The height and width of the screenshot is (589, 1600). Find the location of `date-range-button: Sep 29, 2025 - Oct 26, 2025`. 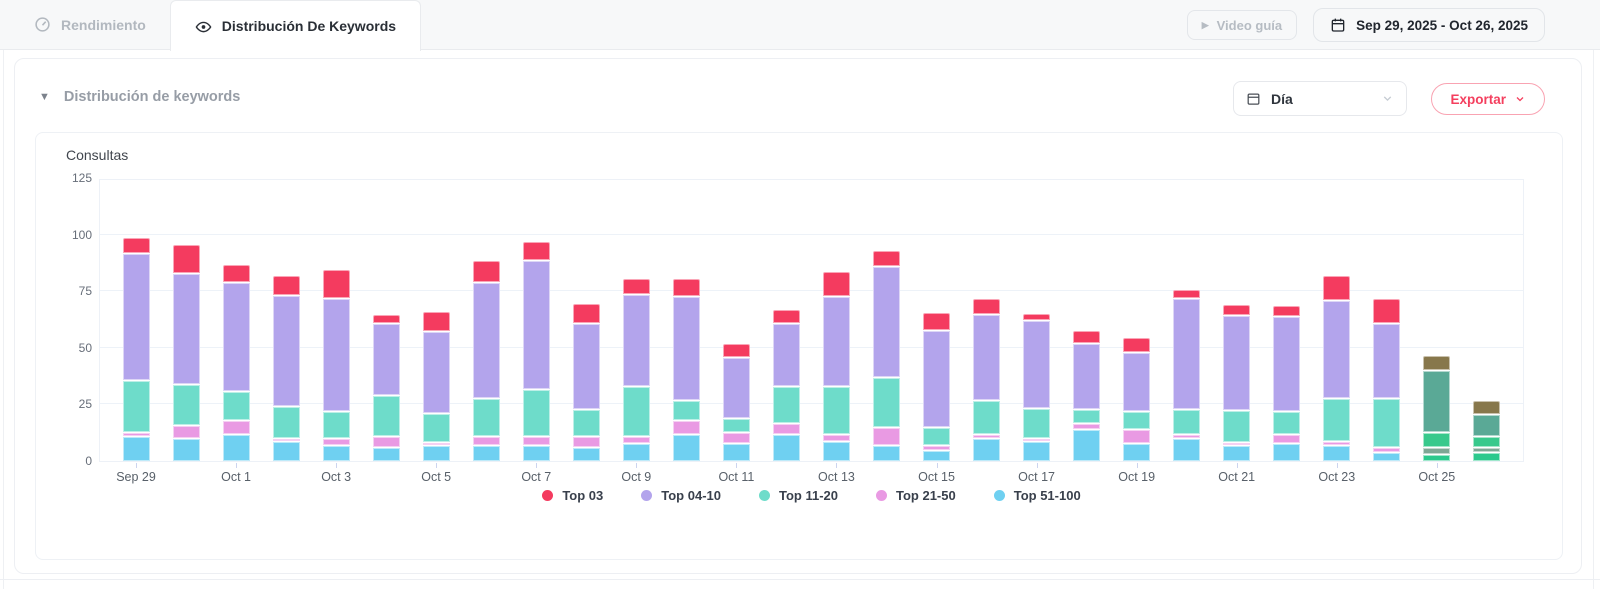

date-range-button: Sep 29, 2025 - Oct 26, 2025 is located at coordinates (1429, 25).